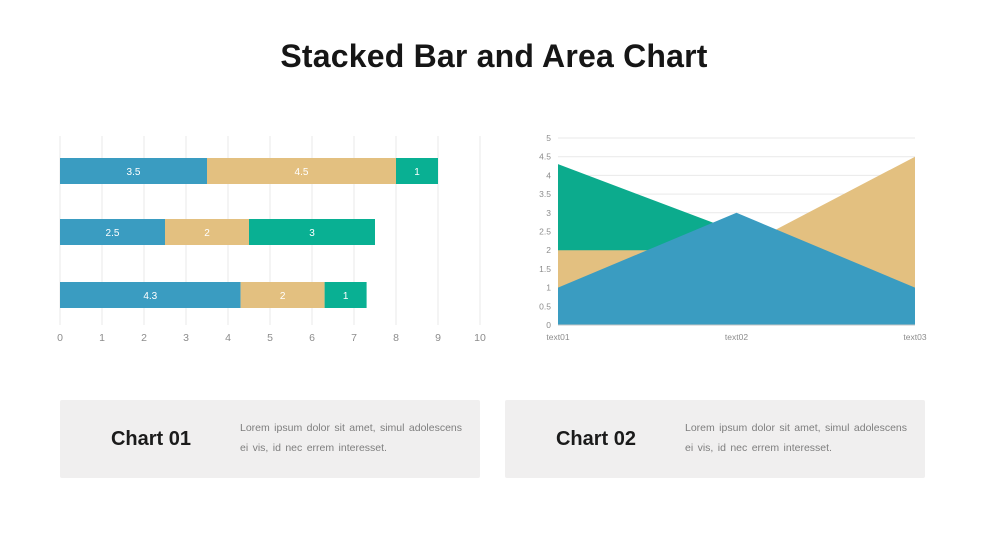 The width and height of the screenshot is (988, 556). I want to click on y-axis-tick-label: 0.5, so click(545, 306).